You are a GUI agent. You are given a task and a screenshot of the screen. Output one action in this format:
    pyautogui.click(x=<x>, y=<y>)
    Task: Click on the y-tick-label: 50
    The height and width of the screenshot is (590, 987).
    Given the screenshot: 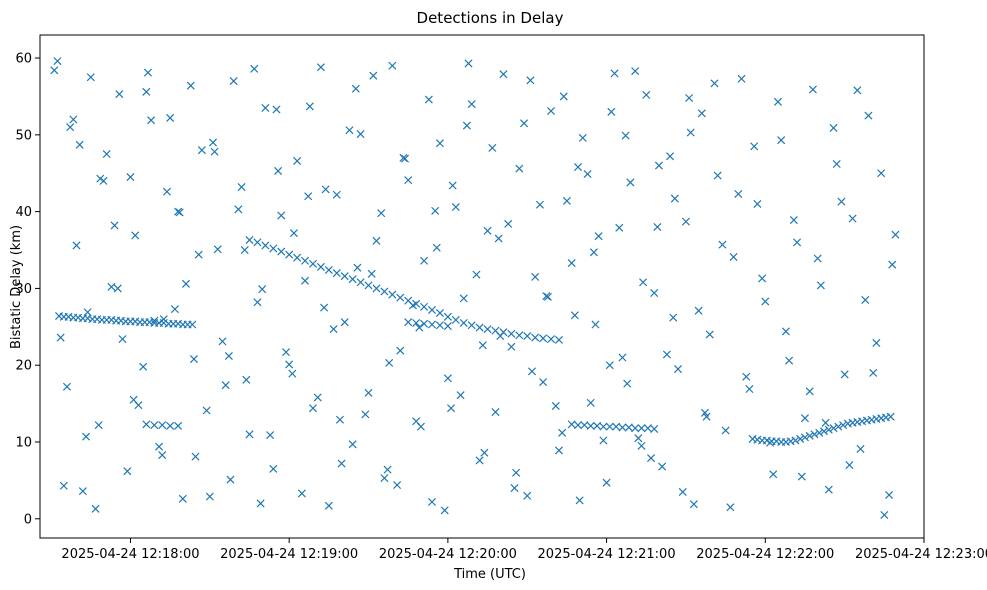 What is the action you would take?
    pyautogui.click(x=23, y=135)
    